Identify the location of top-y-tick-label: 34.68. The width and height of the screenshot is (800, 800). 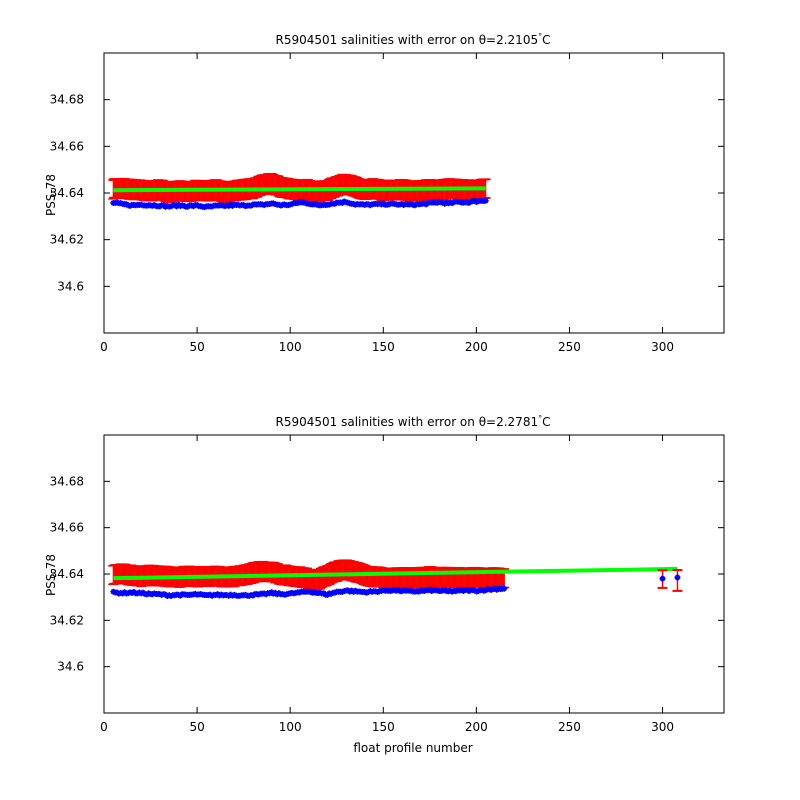
(67, 100).